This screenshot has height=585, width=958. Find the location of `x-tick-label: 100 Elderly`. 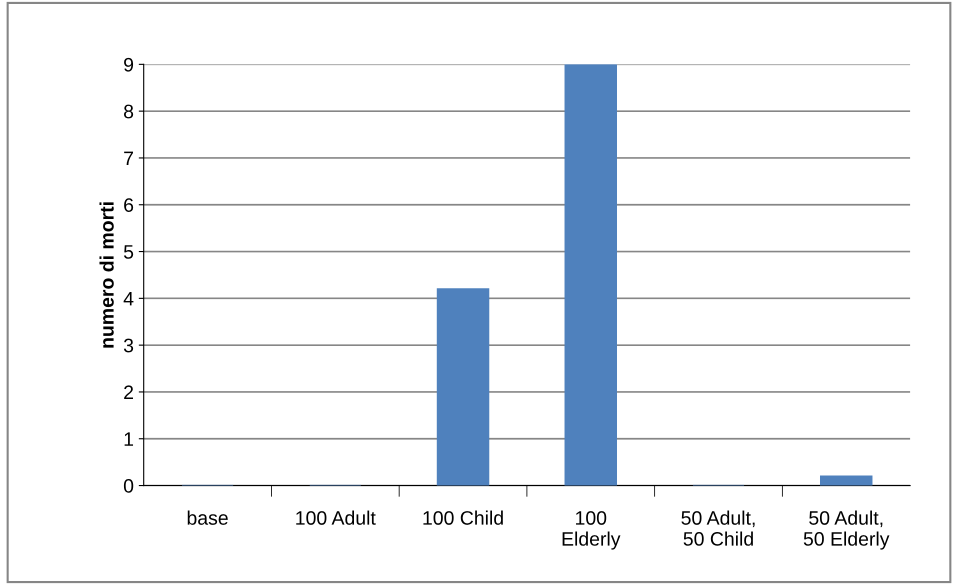

x-tick-label: 100 Elderly is located at coordinates (591, 530).